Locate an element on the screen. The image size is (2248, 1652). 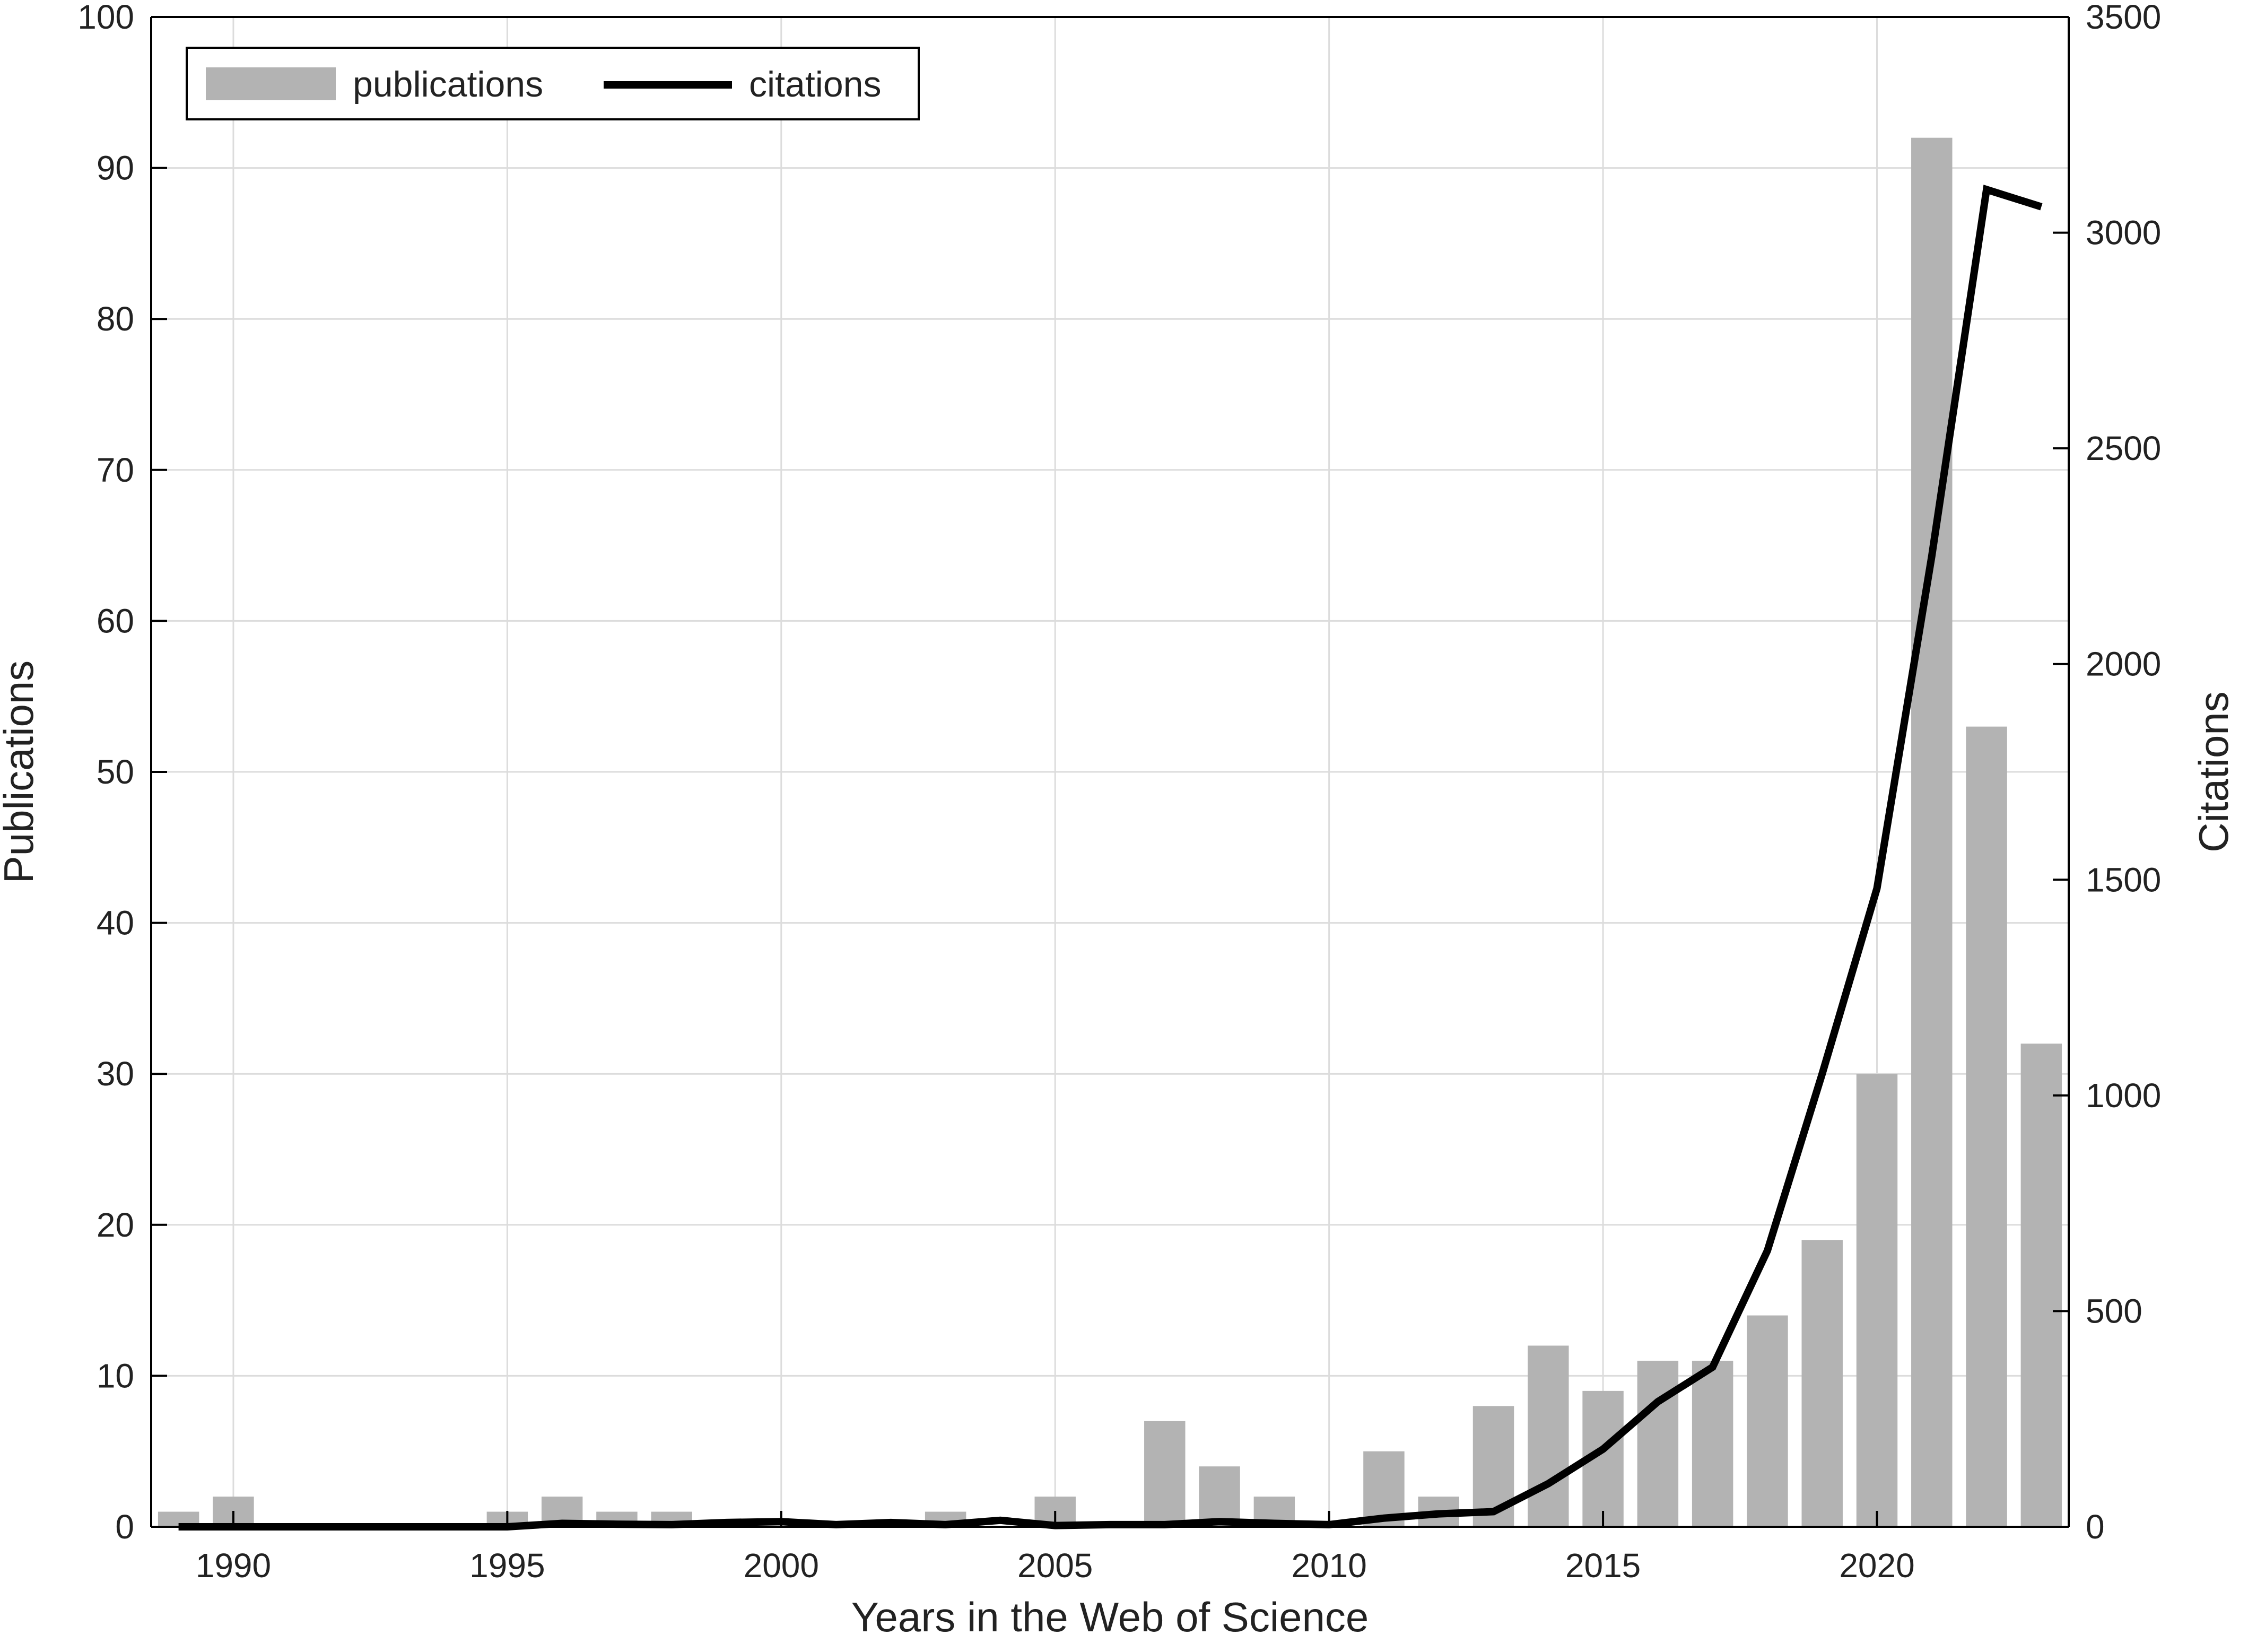
legend: publications citations is located at coordinates (553, 83).